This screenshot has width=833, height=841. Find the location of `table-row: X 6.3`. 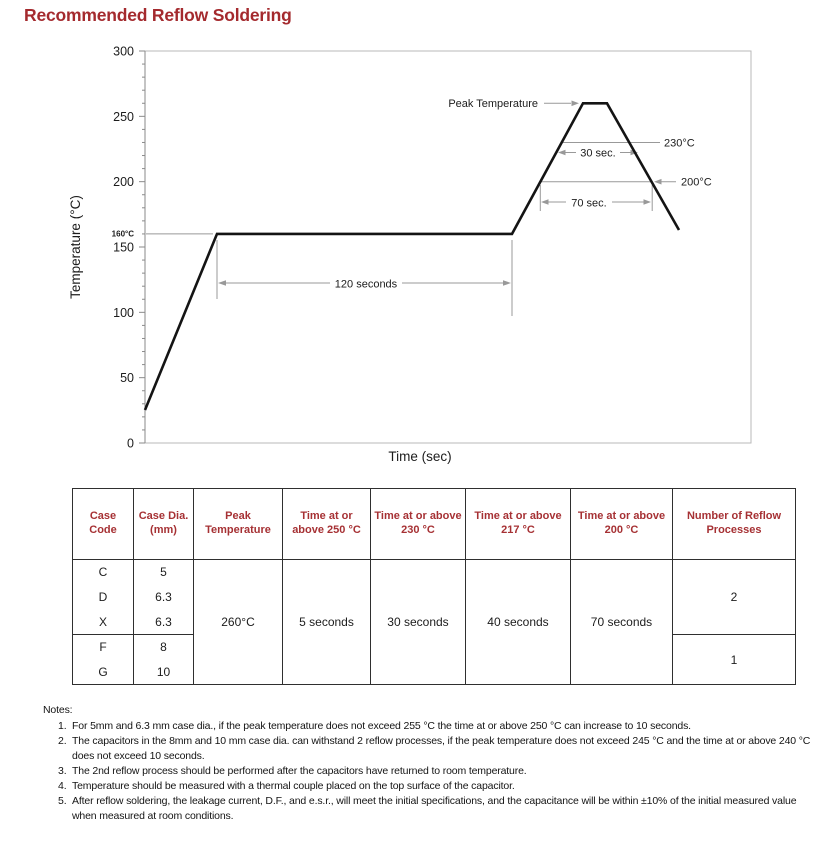

table-row: X 6.3 is located at coordinates (434, 622).